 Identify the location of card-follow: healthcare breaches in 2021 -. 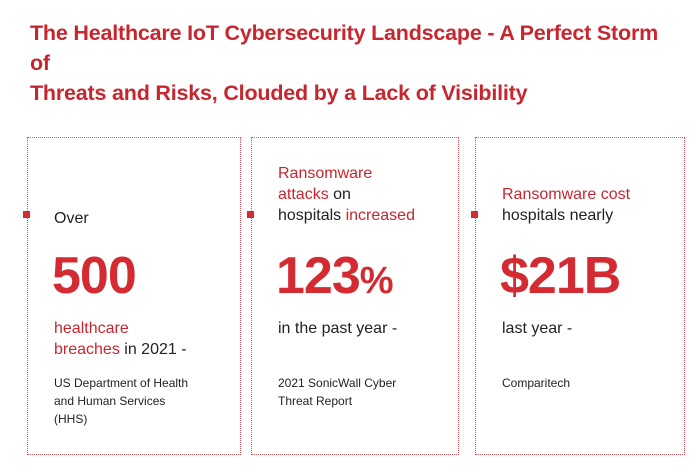
(142, 339).